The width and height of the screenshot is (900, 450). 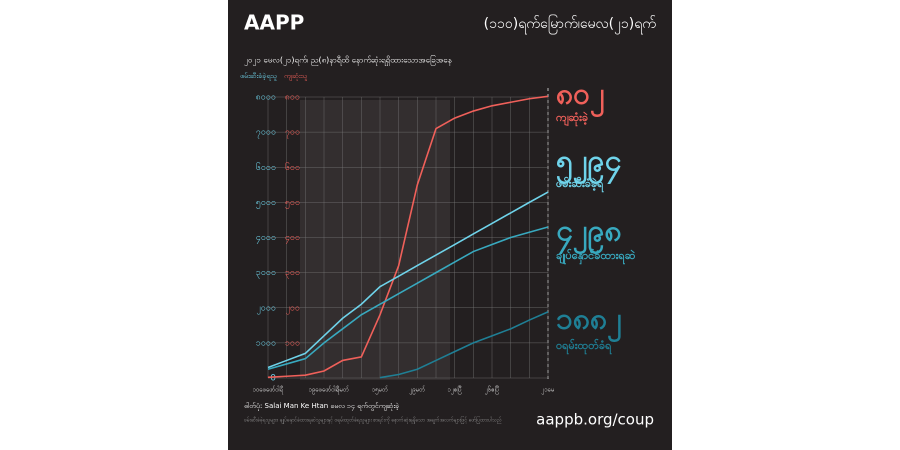 What do you see at coordinates (418, 390) in the screenshot?
I see `x-tick-label: ၂၉မတ်` at bounding box center [418, 390].